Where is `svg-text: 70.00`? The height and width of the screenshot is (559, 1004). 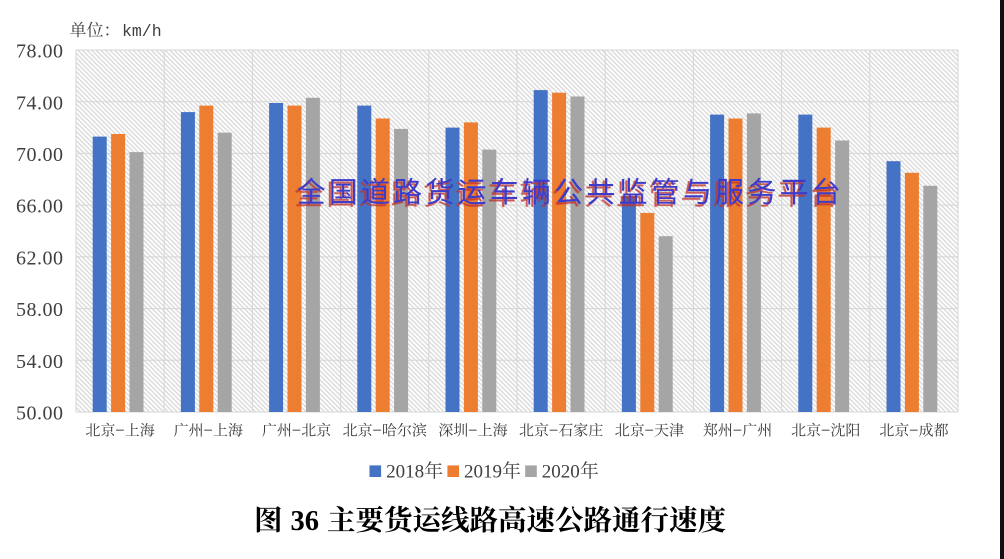
svg-text: 70.00 is located at coordinates (40, 155).